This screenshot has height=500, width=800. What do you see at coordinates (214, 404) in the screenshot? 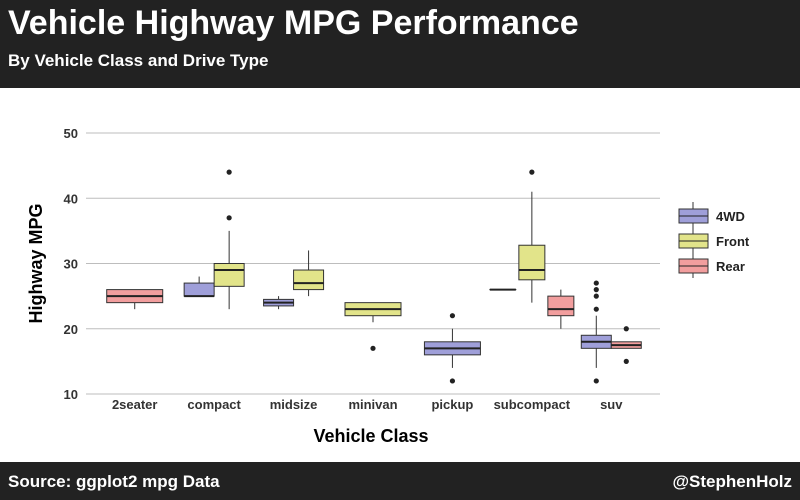
I see `x-tick-label: compact` at bounding box center [214, 404].